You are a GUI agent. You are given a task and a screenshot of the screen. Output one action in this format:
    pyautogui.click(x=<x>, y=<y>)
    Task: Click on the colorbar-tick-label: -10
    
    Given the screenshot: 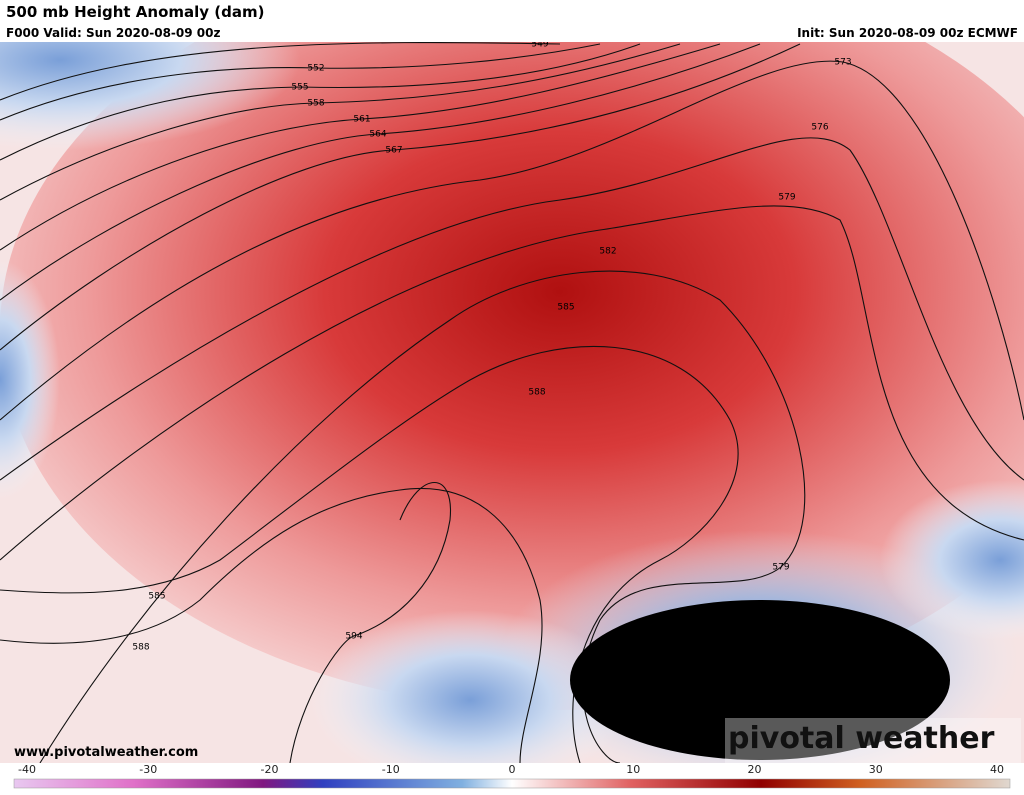 What is the action you would take?
    pyautogui.click(x=391, y=769)
    